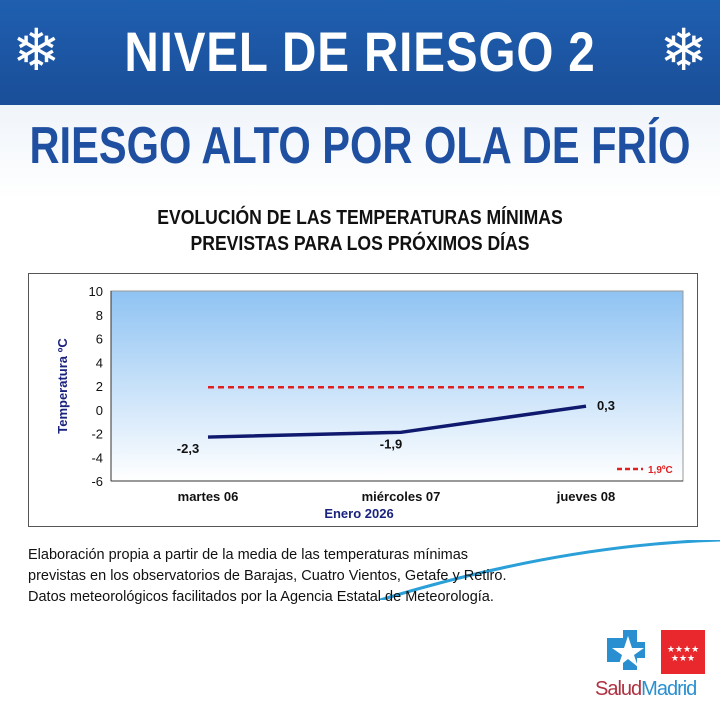  I want to click on header-banner: ❄ NIVEL DE RIESGO 2 ❄, so click(360, 52).